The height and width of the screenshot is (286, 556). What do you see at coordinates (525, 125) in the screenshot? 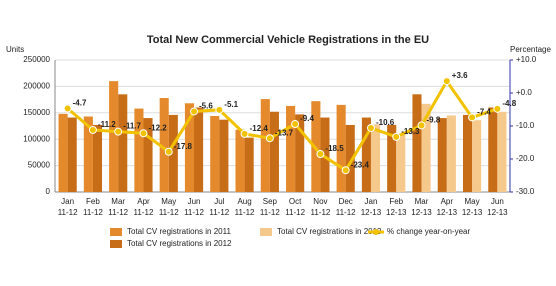
I see `y2-tick-label: -10.0` at bounding box center [525, 125].